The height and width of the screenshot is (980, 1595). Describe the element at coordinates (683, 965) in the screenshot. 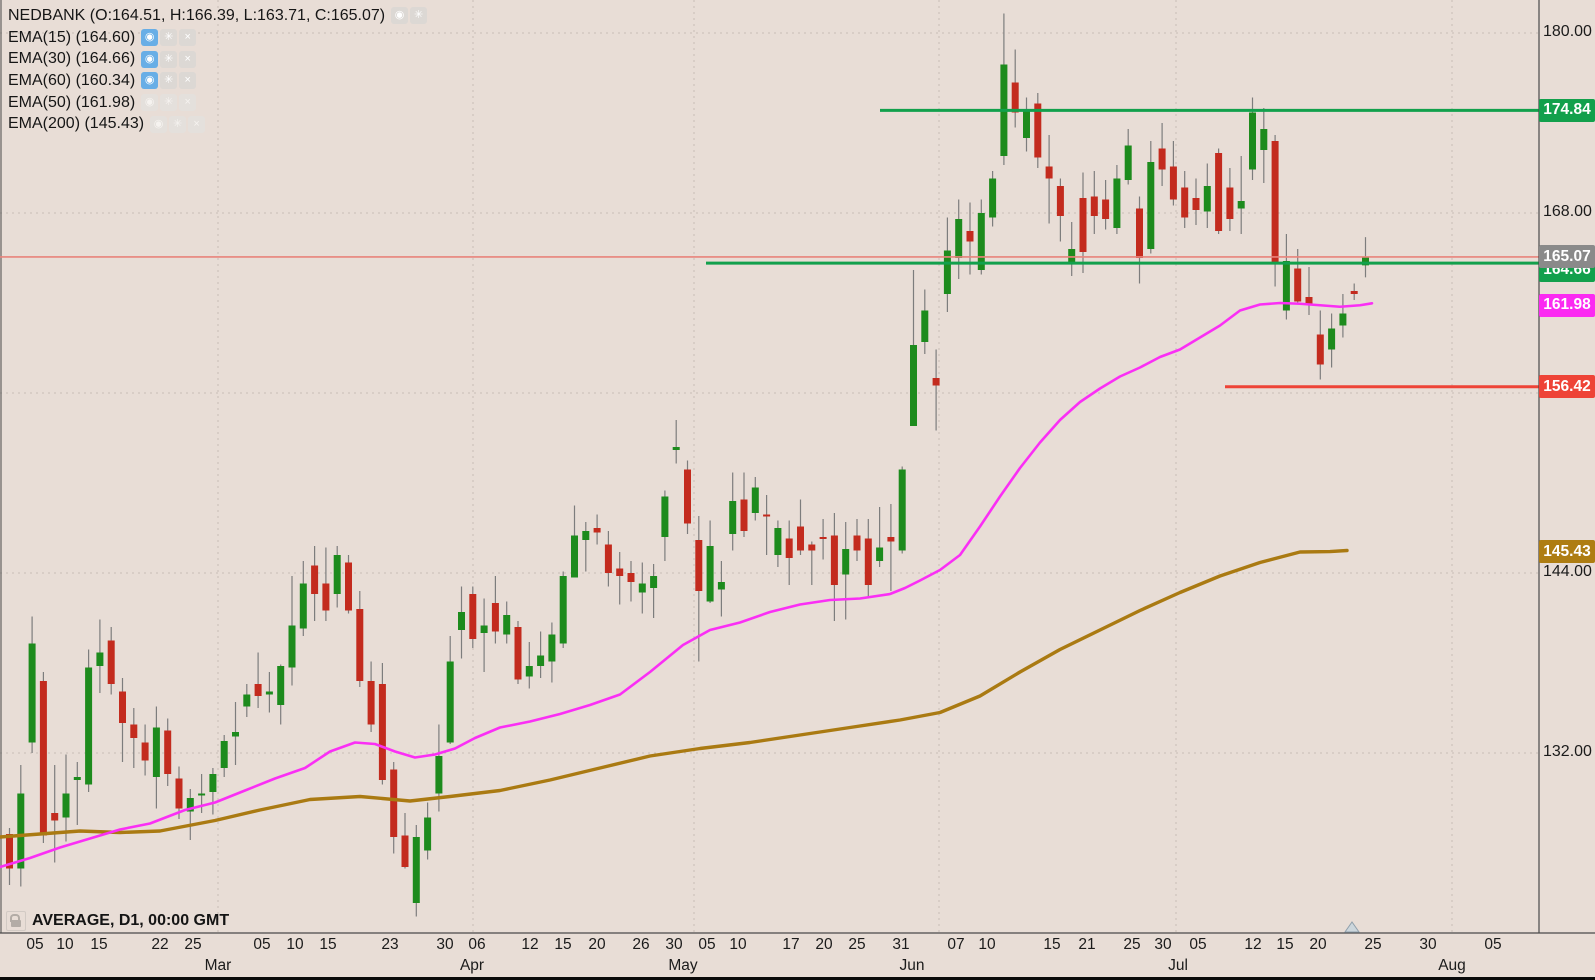

I see `month-tick-label: May` at that location.